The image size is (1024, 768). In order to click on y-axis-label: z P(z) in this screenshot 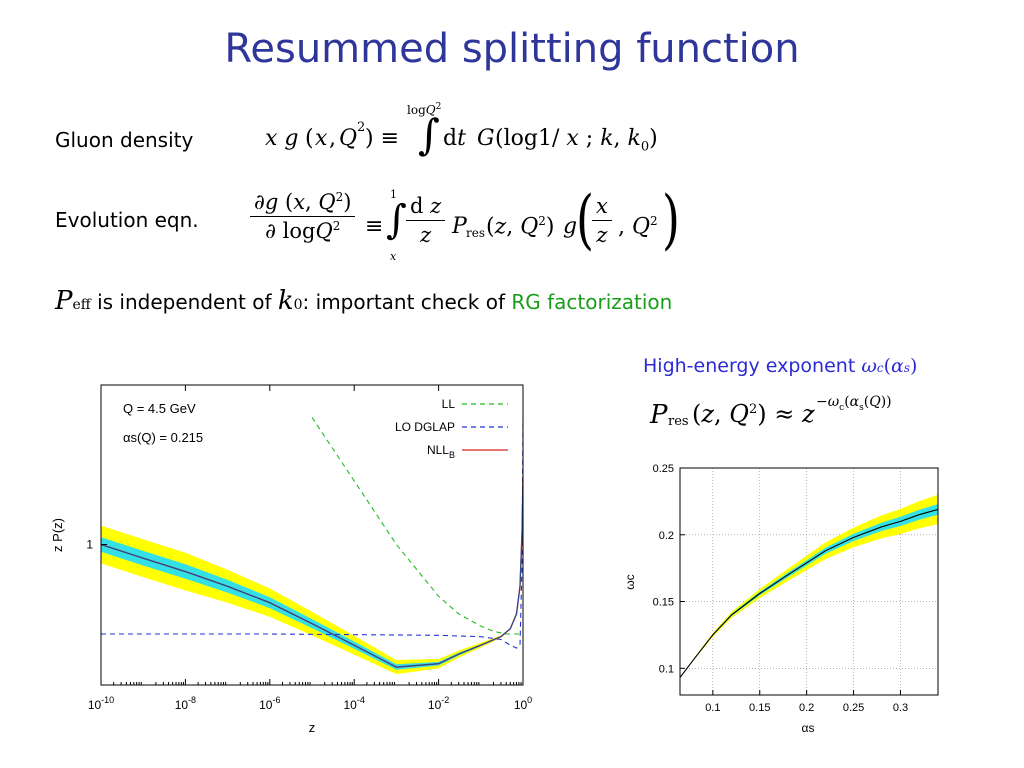, I will do `click(57, 535)`.